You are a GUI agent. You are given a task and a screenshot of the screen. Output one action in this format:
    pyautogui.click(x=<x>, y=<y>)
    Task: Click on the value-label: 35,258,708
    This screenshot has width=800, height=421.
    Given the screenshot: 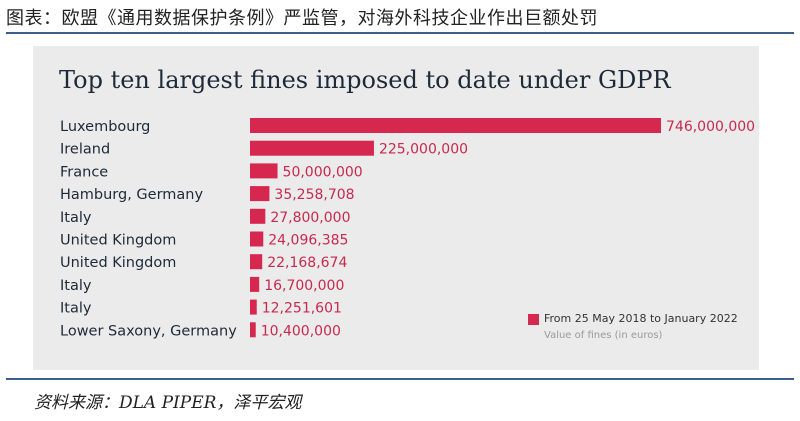 What is the action you would take?
    pyautogui.click(x=314, y=195)
    